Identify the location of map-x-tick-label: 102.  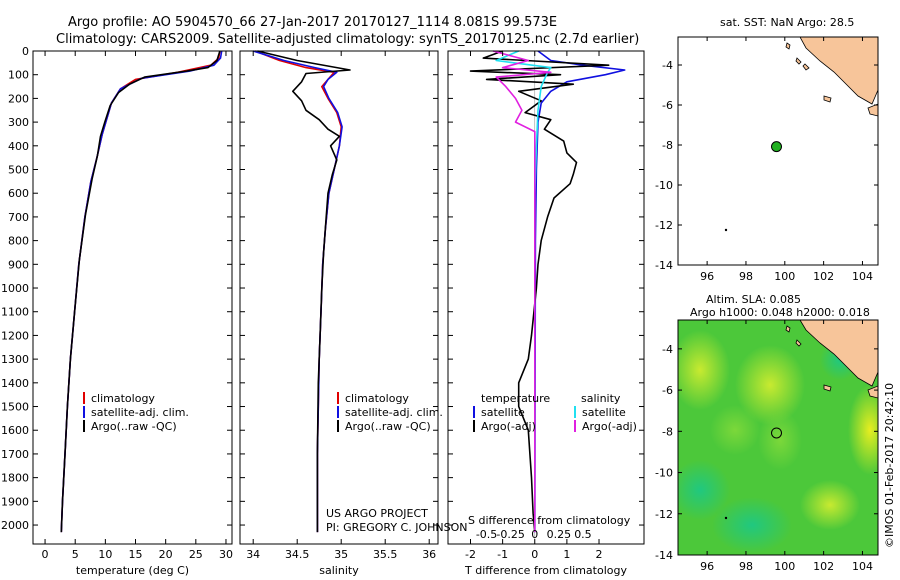
(823, 566).